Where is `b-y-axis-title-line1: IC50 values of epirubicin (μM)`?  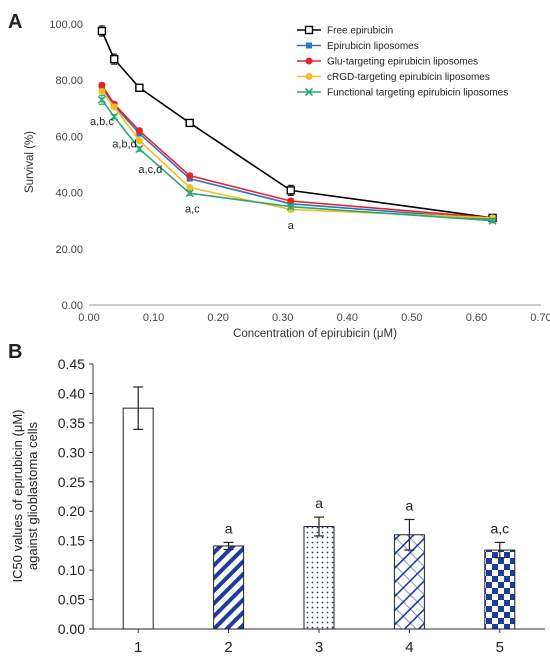
b-y-axis-title-line1: IC50 values of epirubicin (μM) is located at coordinates (17, 496).